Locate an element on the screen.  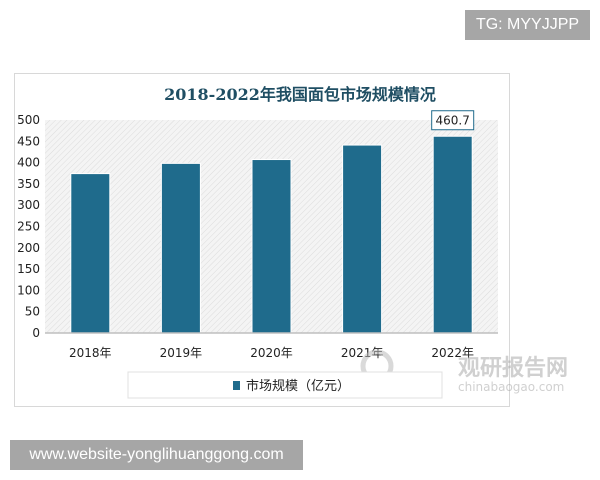
watermark-cn: 观研报告网 is located at coordinates (513, 368).